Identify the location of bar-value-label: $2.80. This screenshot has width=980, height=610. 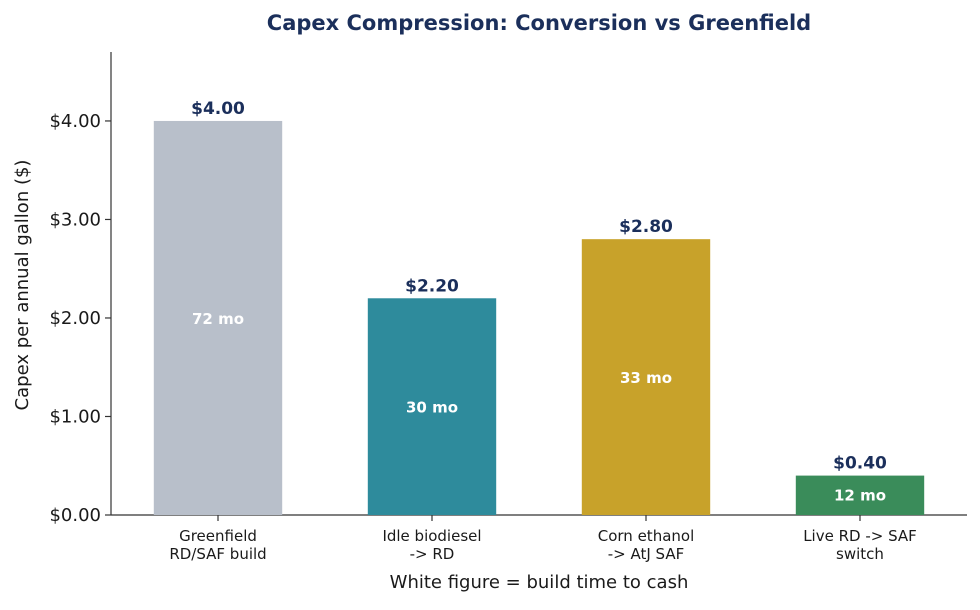
(646, 227).